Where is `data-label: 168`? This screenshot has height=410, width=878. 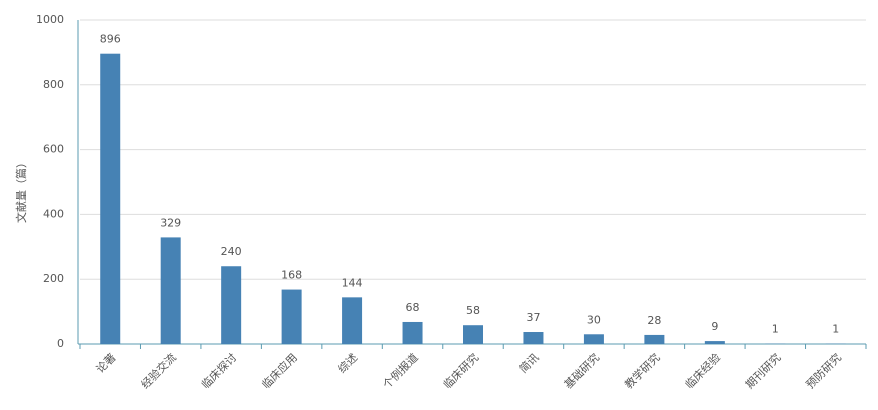
data-label: 168 is located at coordinates (291, 275).